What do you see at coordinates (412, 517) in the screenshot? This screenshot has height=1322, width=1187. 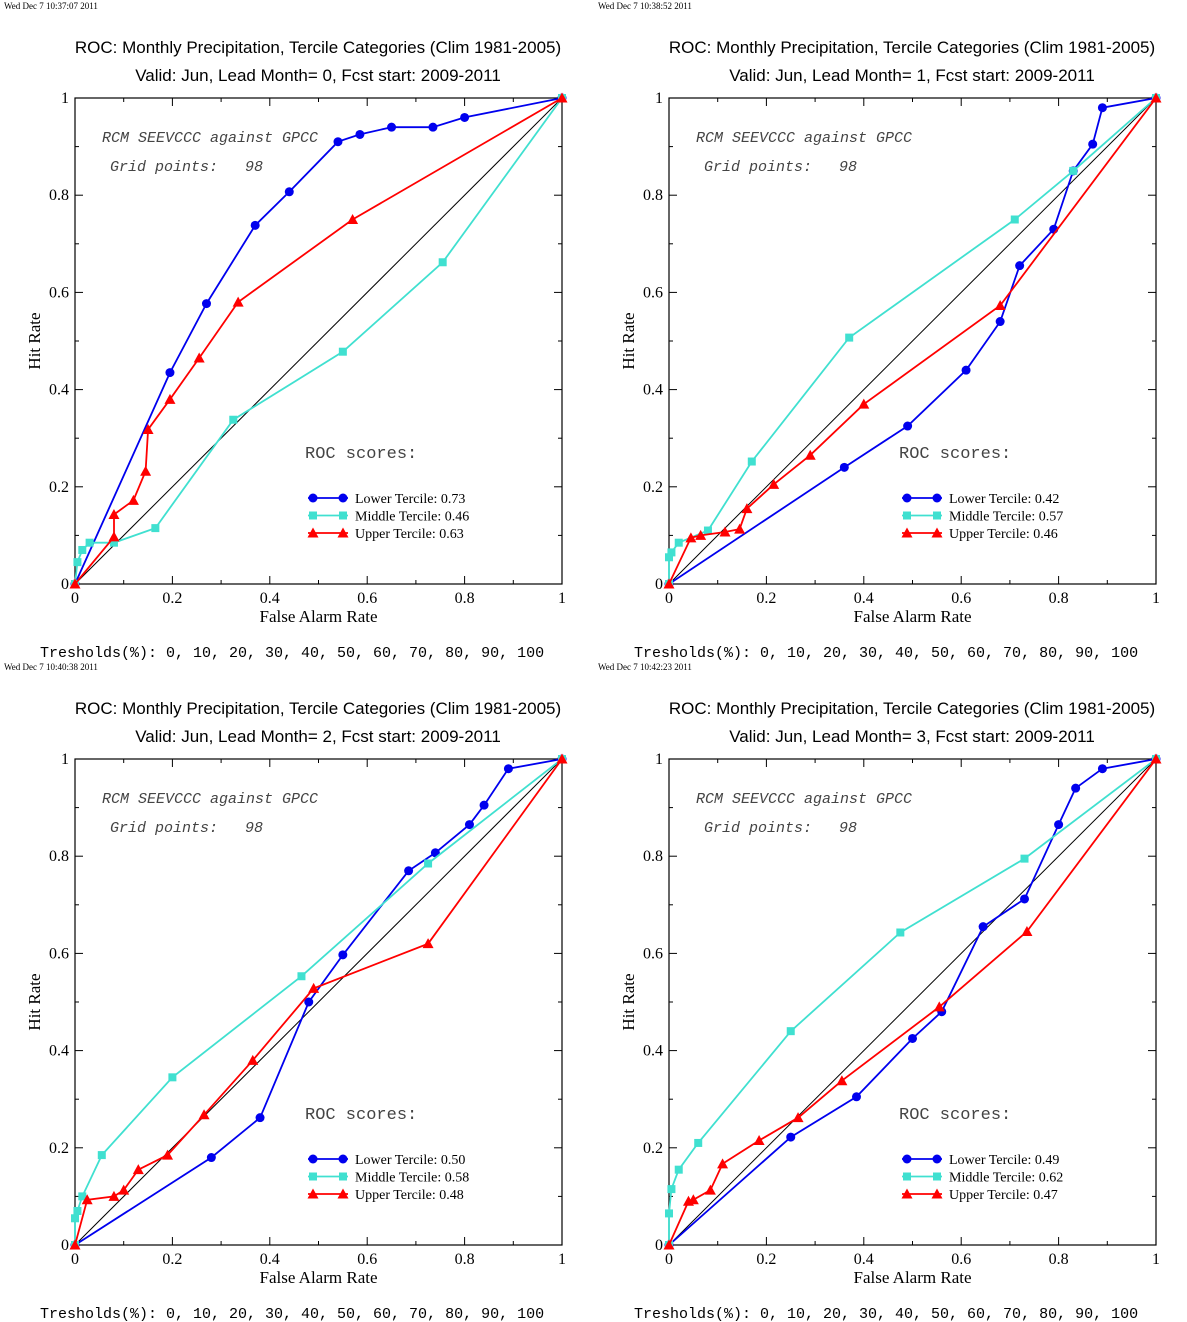 I see `legend-entry-middle: Middle Tercile: 0.46` at bounding box center [412, 517].